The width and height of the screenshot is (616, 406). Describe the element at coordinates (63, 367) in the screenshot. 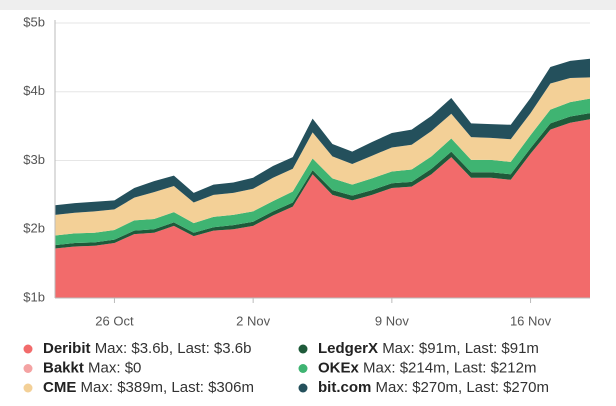

I see `legend-name: Bakkt` at that location.